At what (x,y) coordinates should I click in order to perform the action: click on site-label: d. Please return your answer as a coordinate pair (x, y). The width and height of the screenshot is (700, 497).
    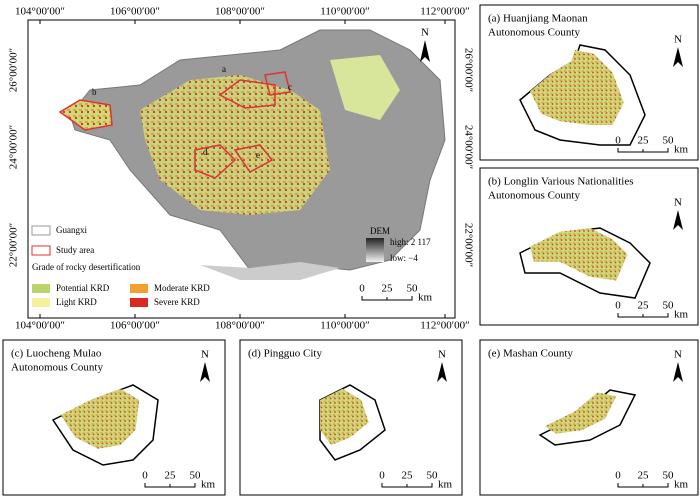
    Looking at the image, I should click on (205, 152).